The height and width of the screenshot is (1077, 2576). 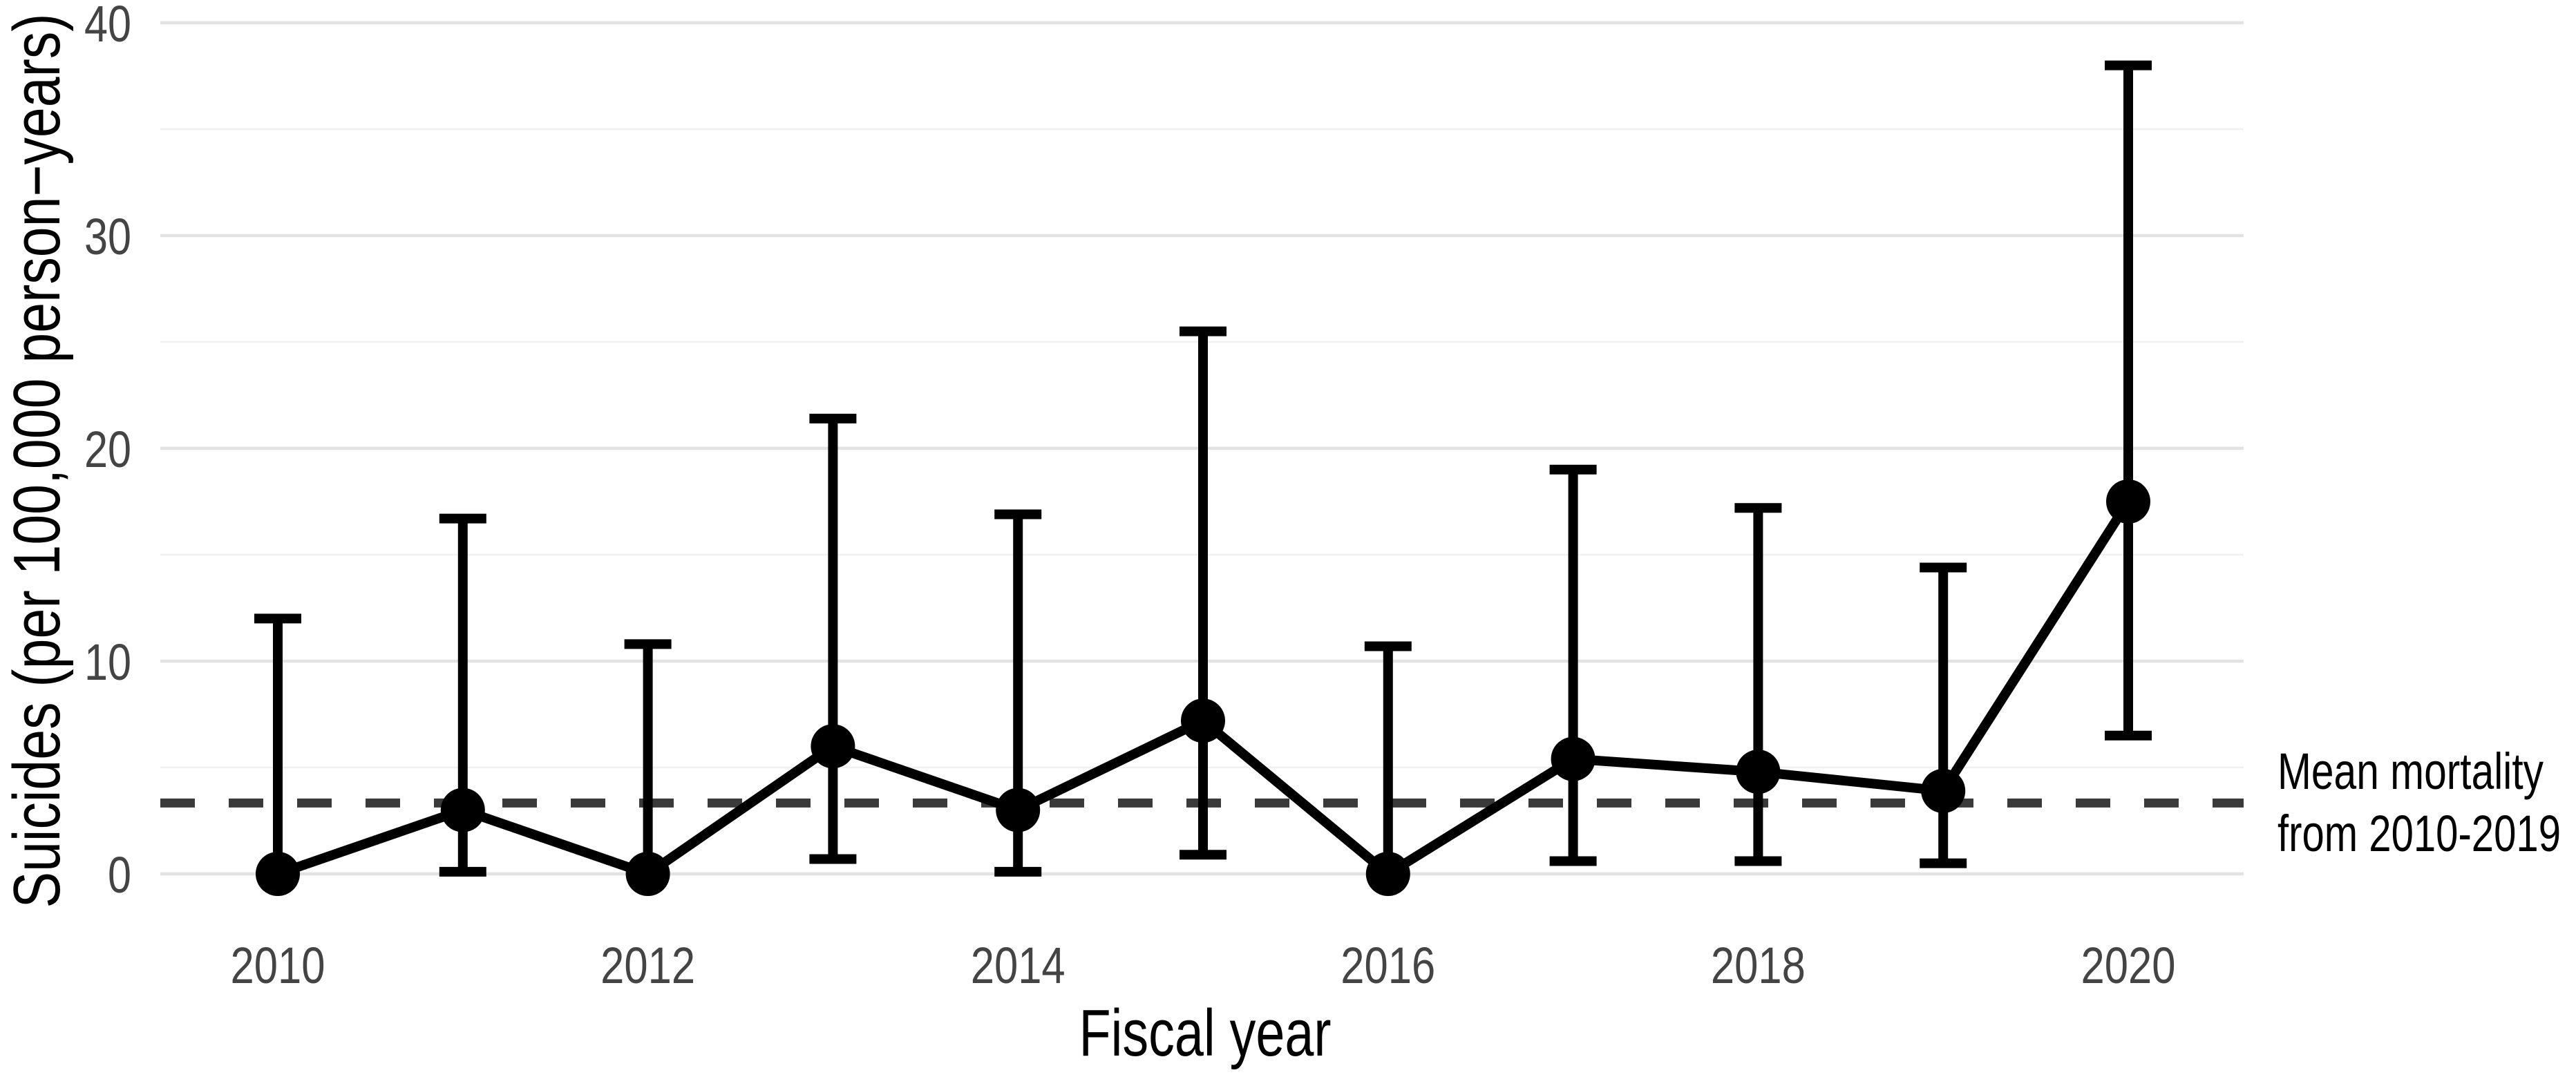 I want to click on x-tick-label: 2018, so click(x=1758, y=965).